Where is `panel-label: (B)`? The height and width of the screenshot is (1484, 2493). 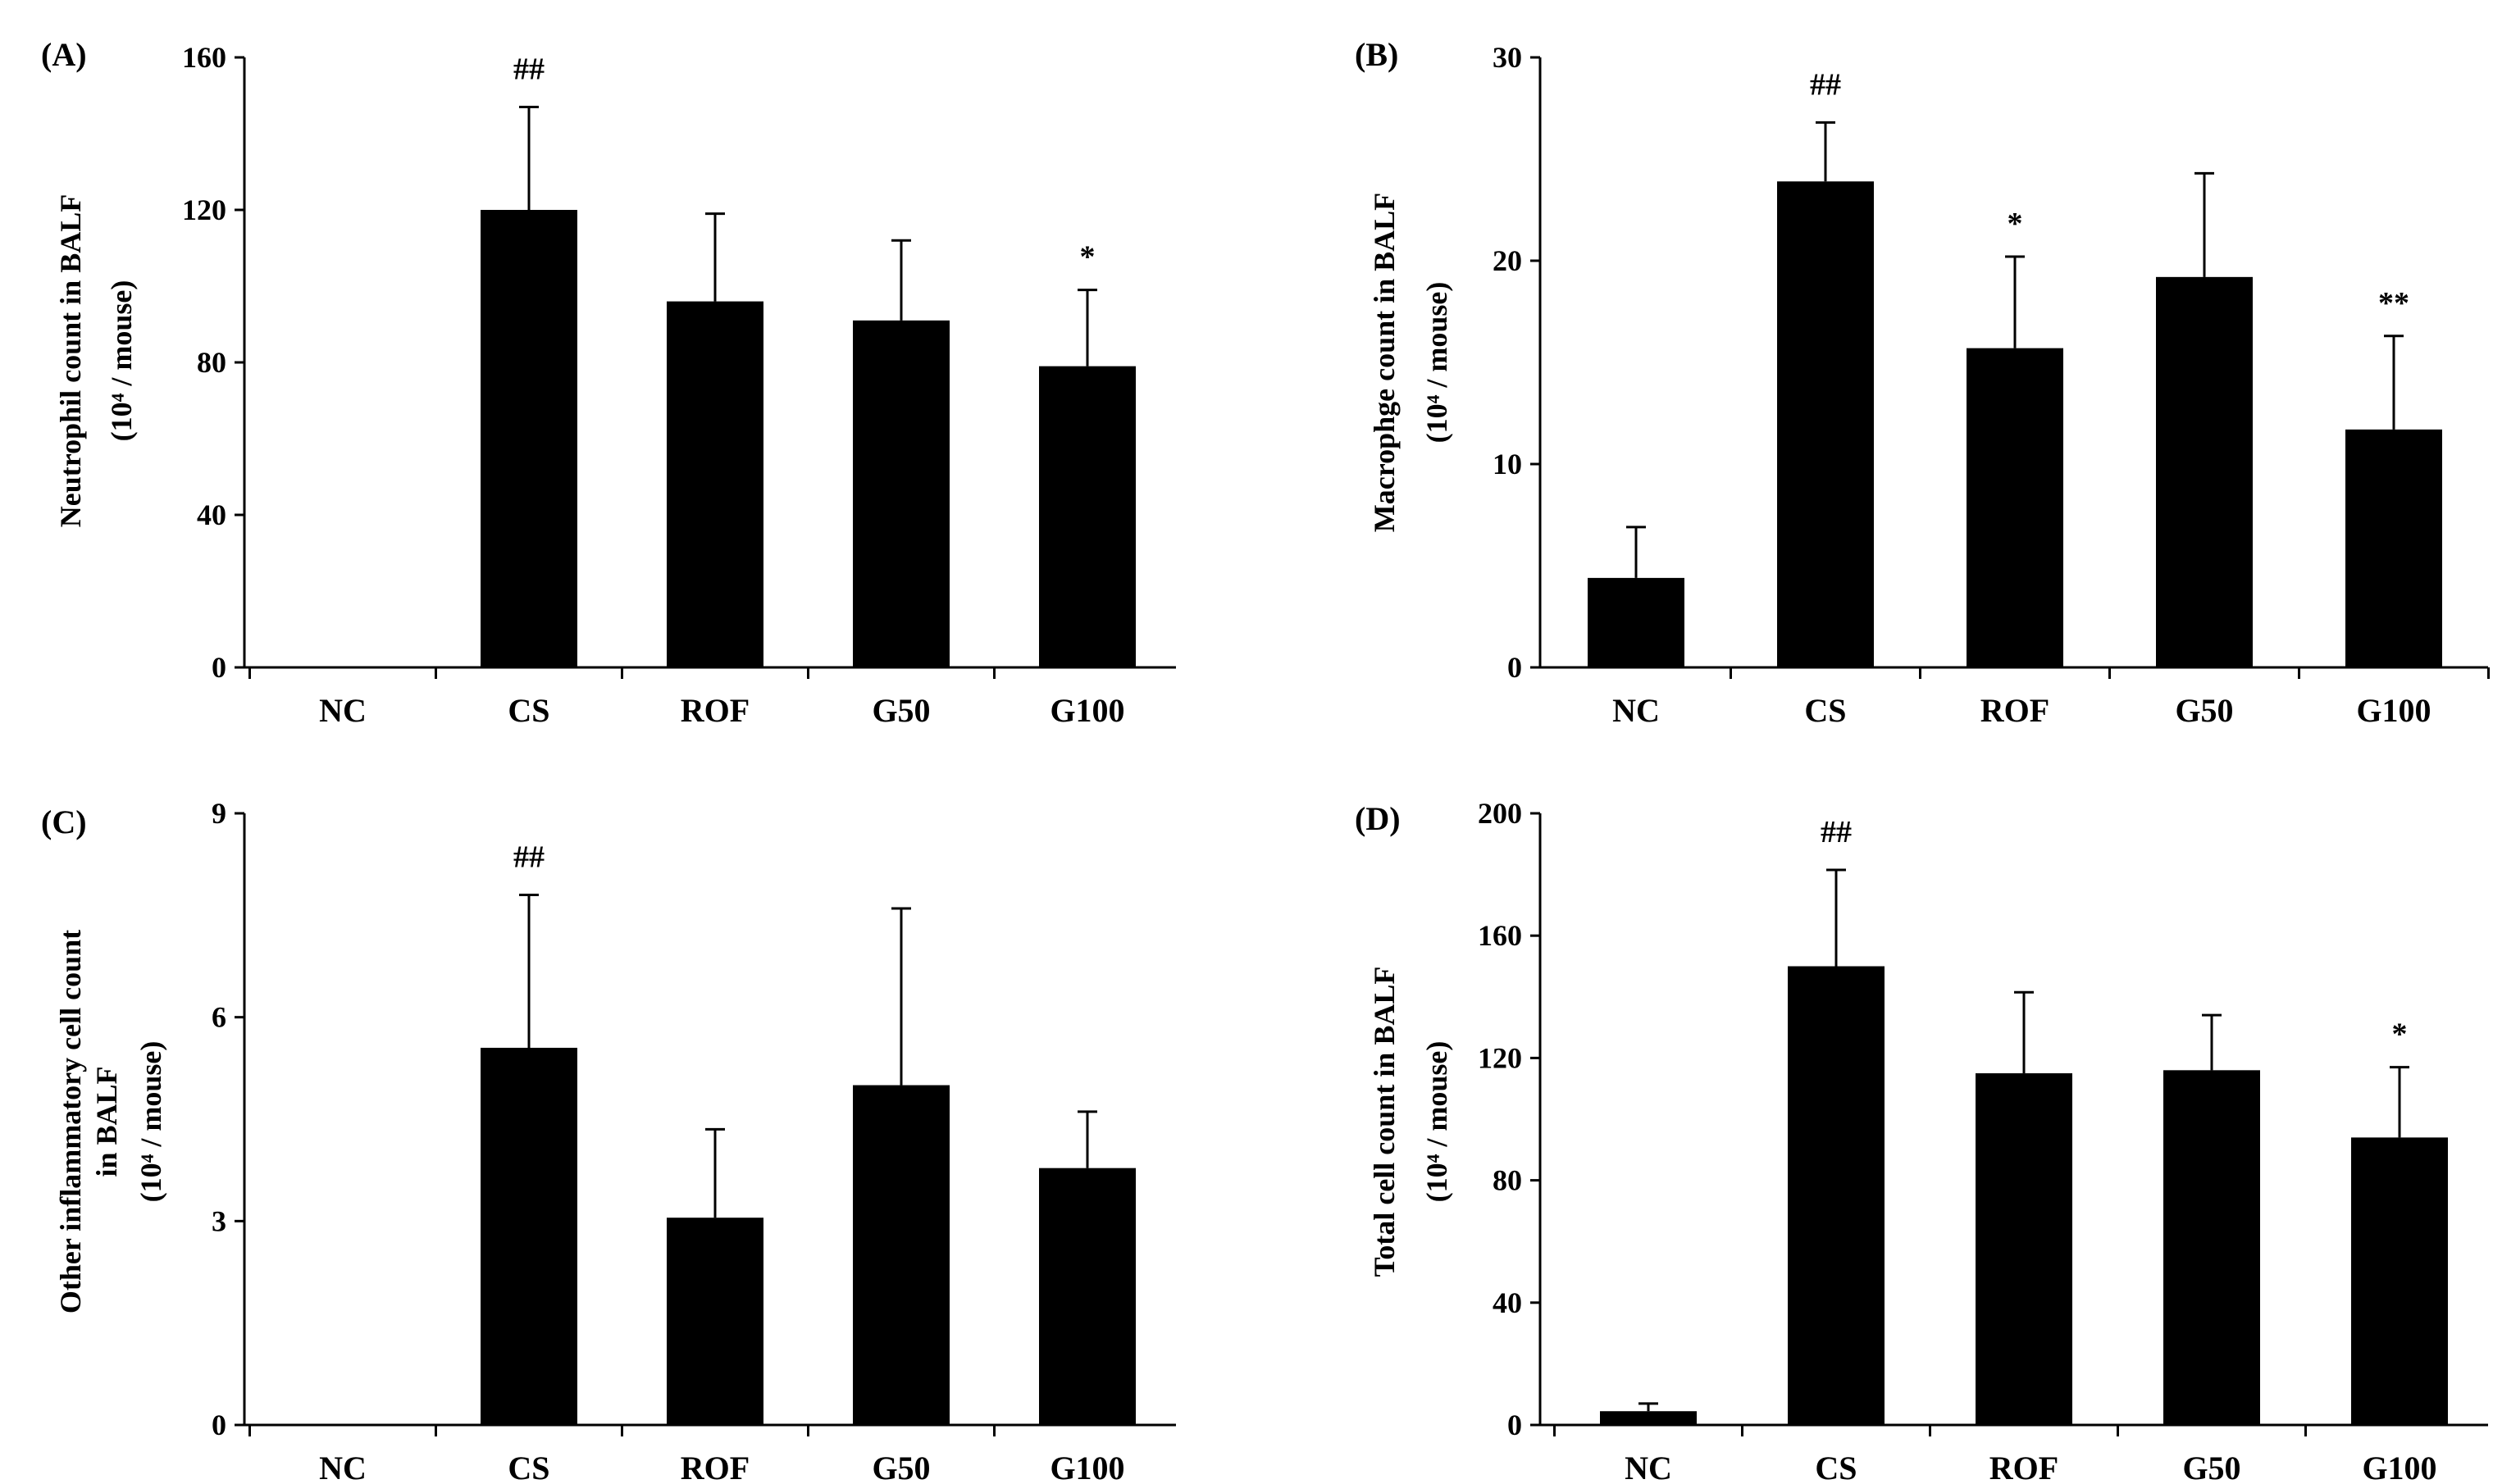 panel-label: (B) is located at coordinates (1377, 54).